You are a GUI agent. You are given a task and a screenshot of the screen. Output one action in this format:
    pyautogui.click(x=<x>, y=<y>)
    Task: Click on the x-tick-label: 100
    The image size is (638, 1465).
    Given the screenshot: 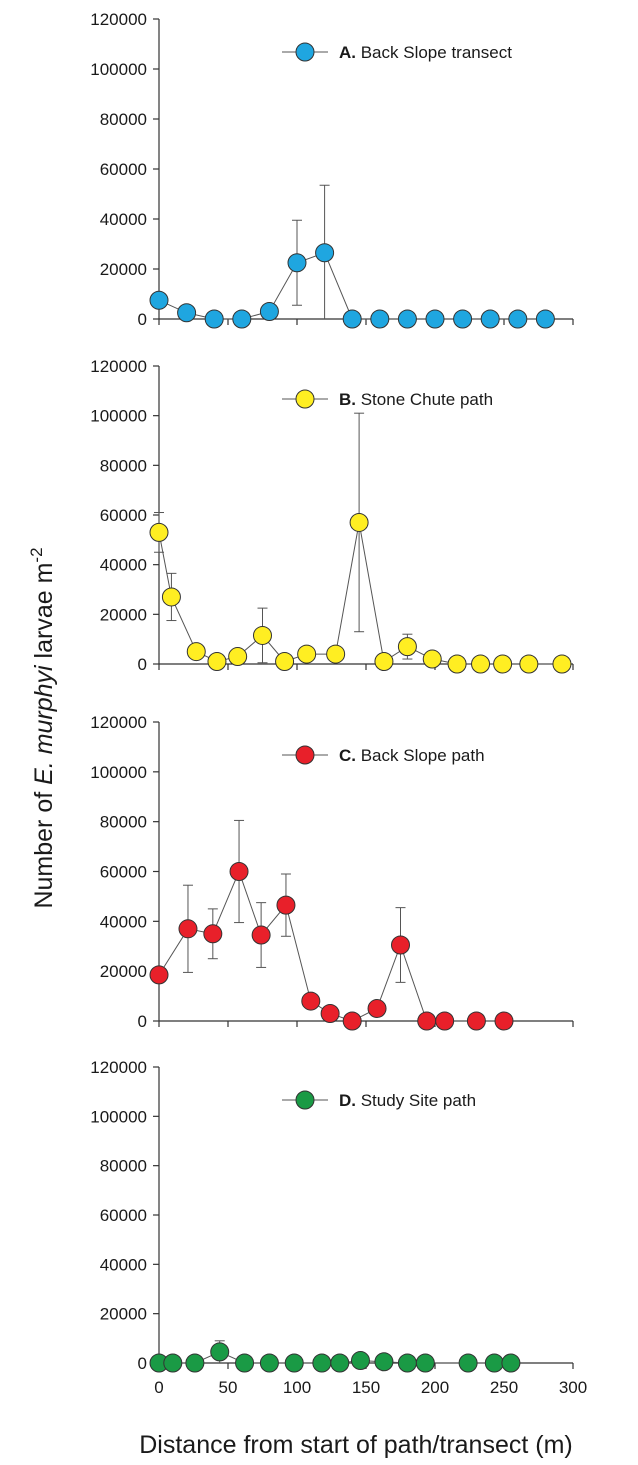 What is the action you would take?
    pyautogui.click(x=297, y=1387)
    